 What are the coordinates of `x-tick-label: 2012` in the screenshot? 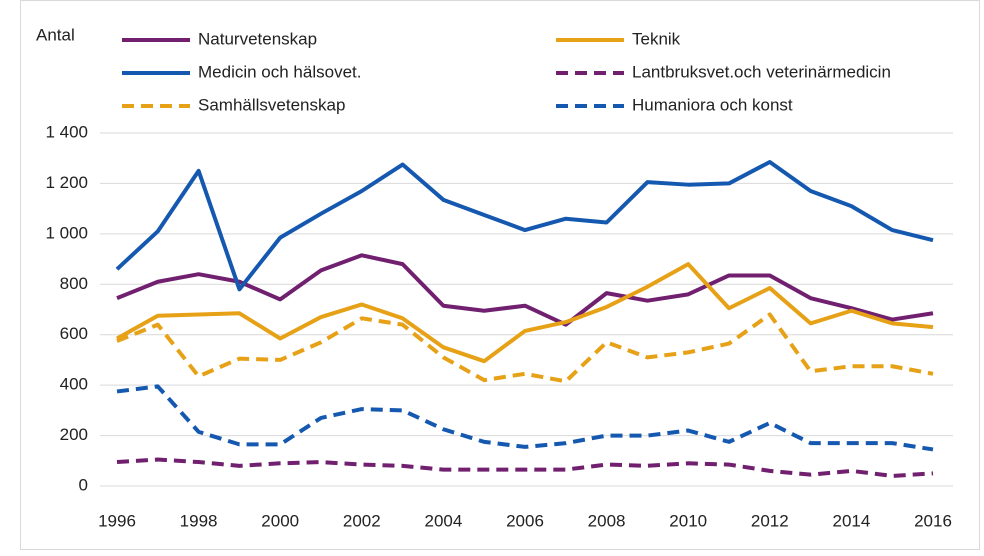 It's located at (770, 520).